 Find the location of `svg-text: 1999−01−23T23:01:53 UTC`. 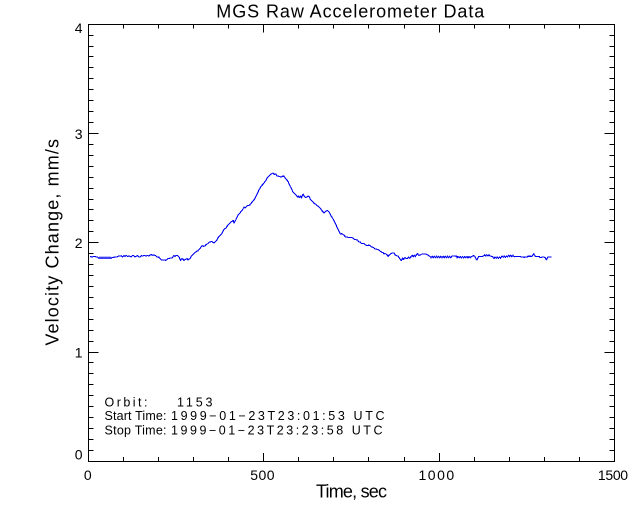

svg-text: 1999−01−23T23:01:53 UTC is located at coordinates (278, 416).